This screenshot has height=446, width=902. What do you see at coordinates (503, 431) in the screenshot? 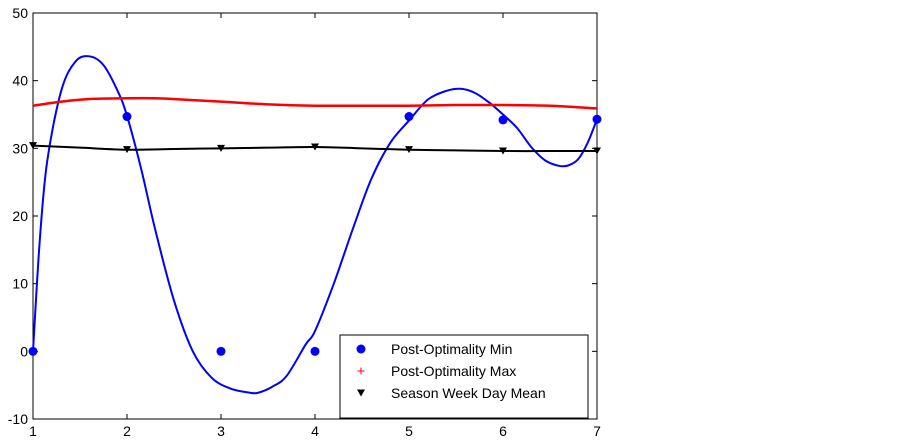
I see `x-tick-label: 6` at bounding box center [503, 431].